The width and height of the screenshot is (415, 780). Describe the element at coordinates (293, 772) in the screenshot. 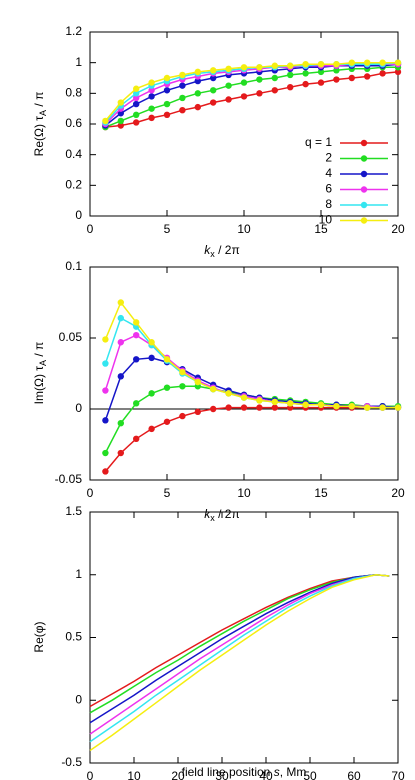

I see `label-part: , Mm` at that location.